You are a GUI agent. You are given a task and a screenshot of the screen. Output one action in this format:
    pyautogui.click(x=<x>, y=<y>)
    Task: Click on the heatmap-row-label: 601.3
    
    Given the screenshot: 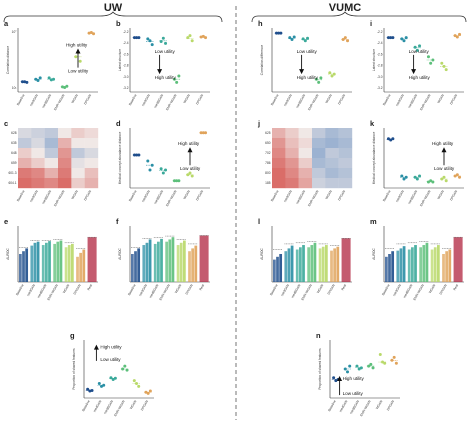 What is the action you would take?
    pyautogui.click(x=13, y=173)
    